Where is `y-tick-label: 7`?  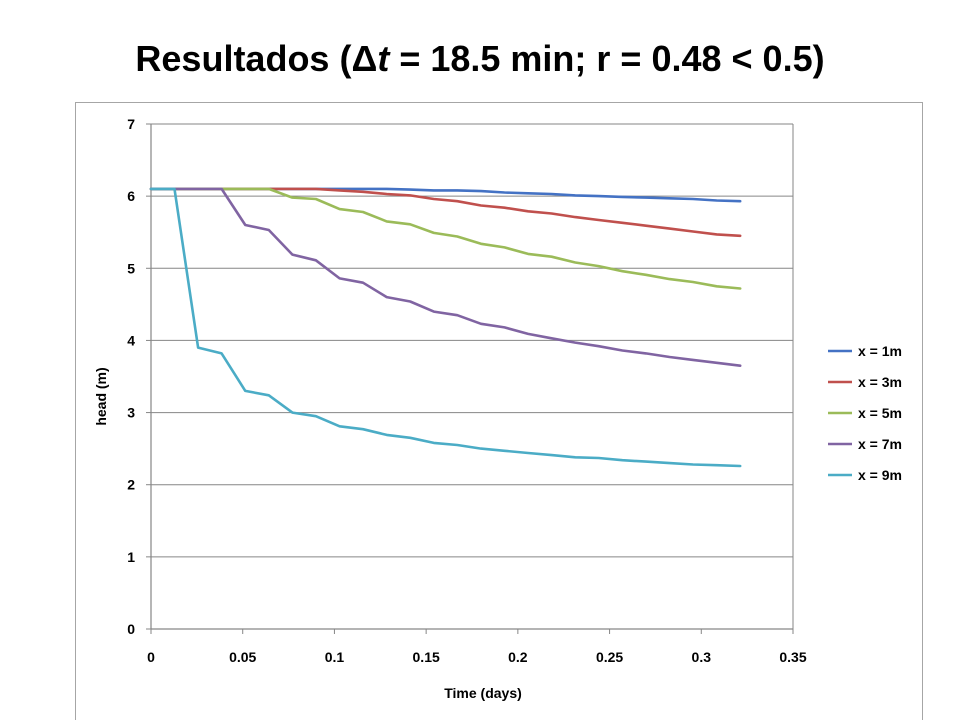
y-tick-label: 7 is located at coordinates (131, 124).